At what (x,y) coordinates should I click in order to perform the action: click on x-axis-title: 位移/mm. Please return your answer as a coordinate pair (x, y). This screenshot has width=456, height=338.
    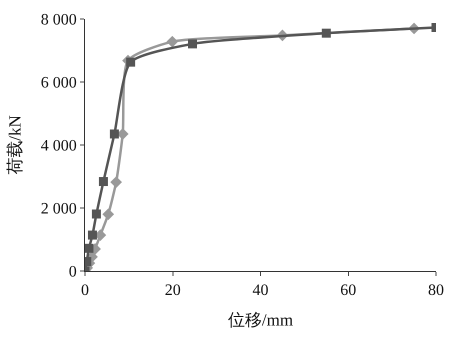
    Looking at the image, I should click on (261, 320).